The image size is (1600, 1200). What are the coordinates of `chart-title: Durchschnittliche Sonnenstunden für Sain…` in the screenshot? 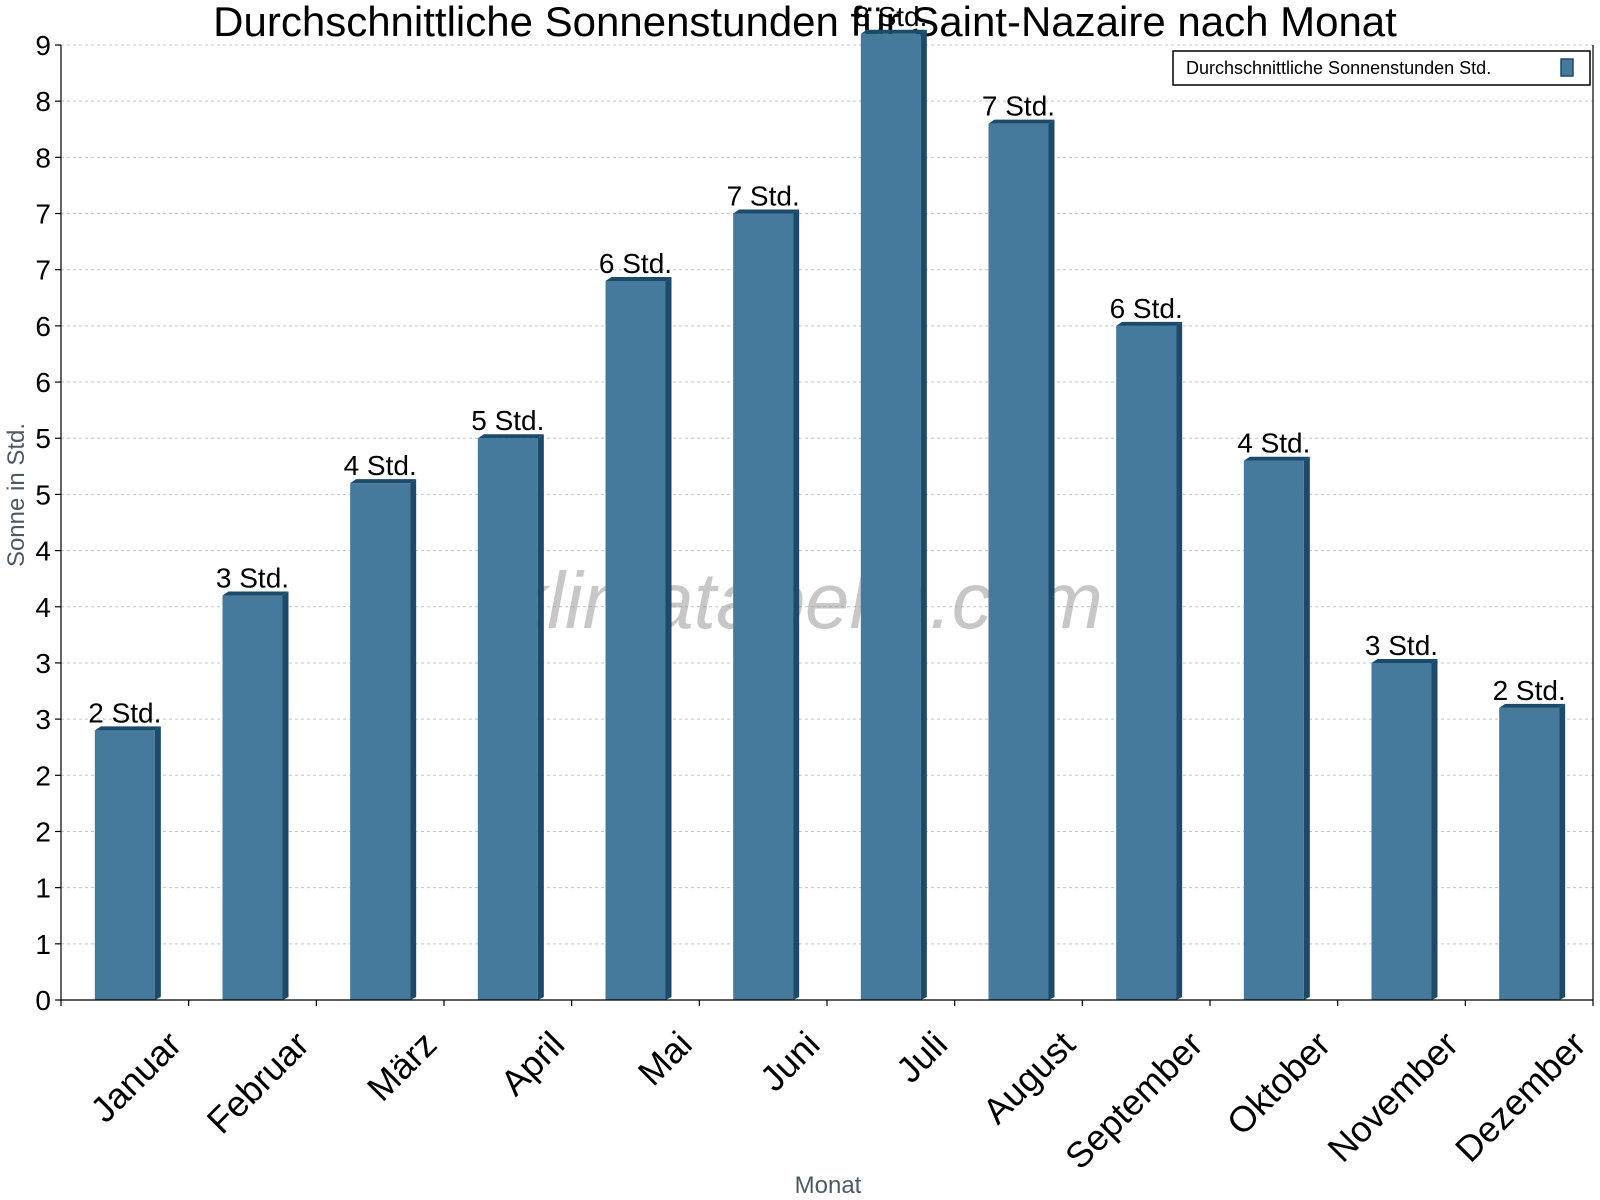 It's located at (805, 22).